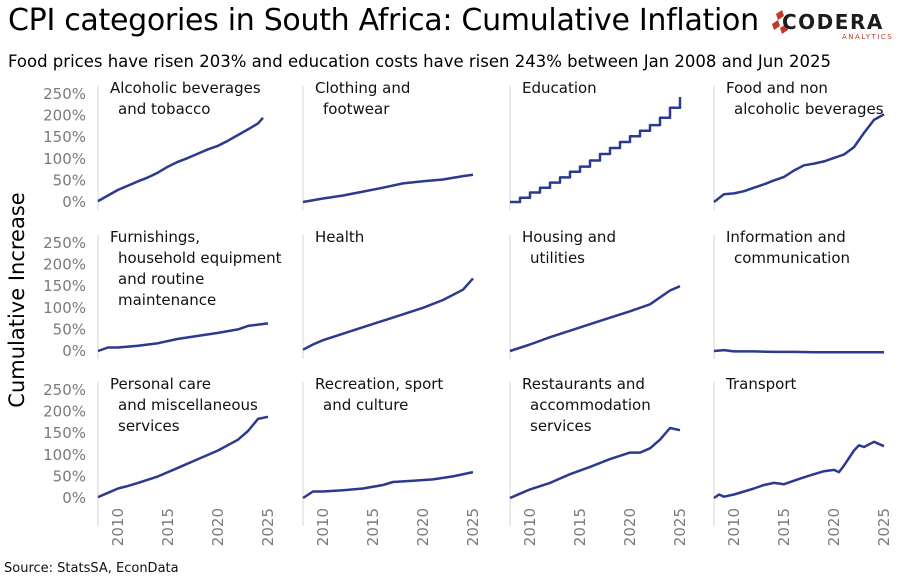 This screenshot has width=900, height=580. I want to click on codera-logo-icon, so click(780, 22).